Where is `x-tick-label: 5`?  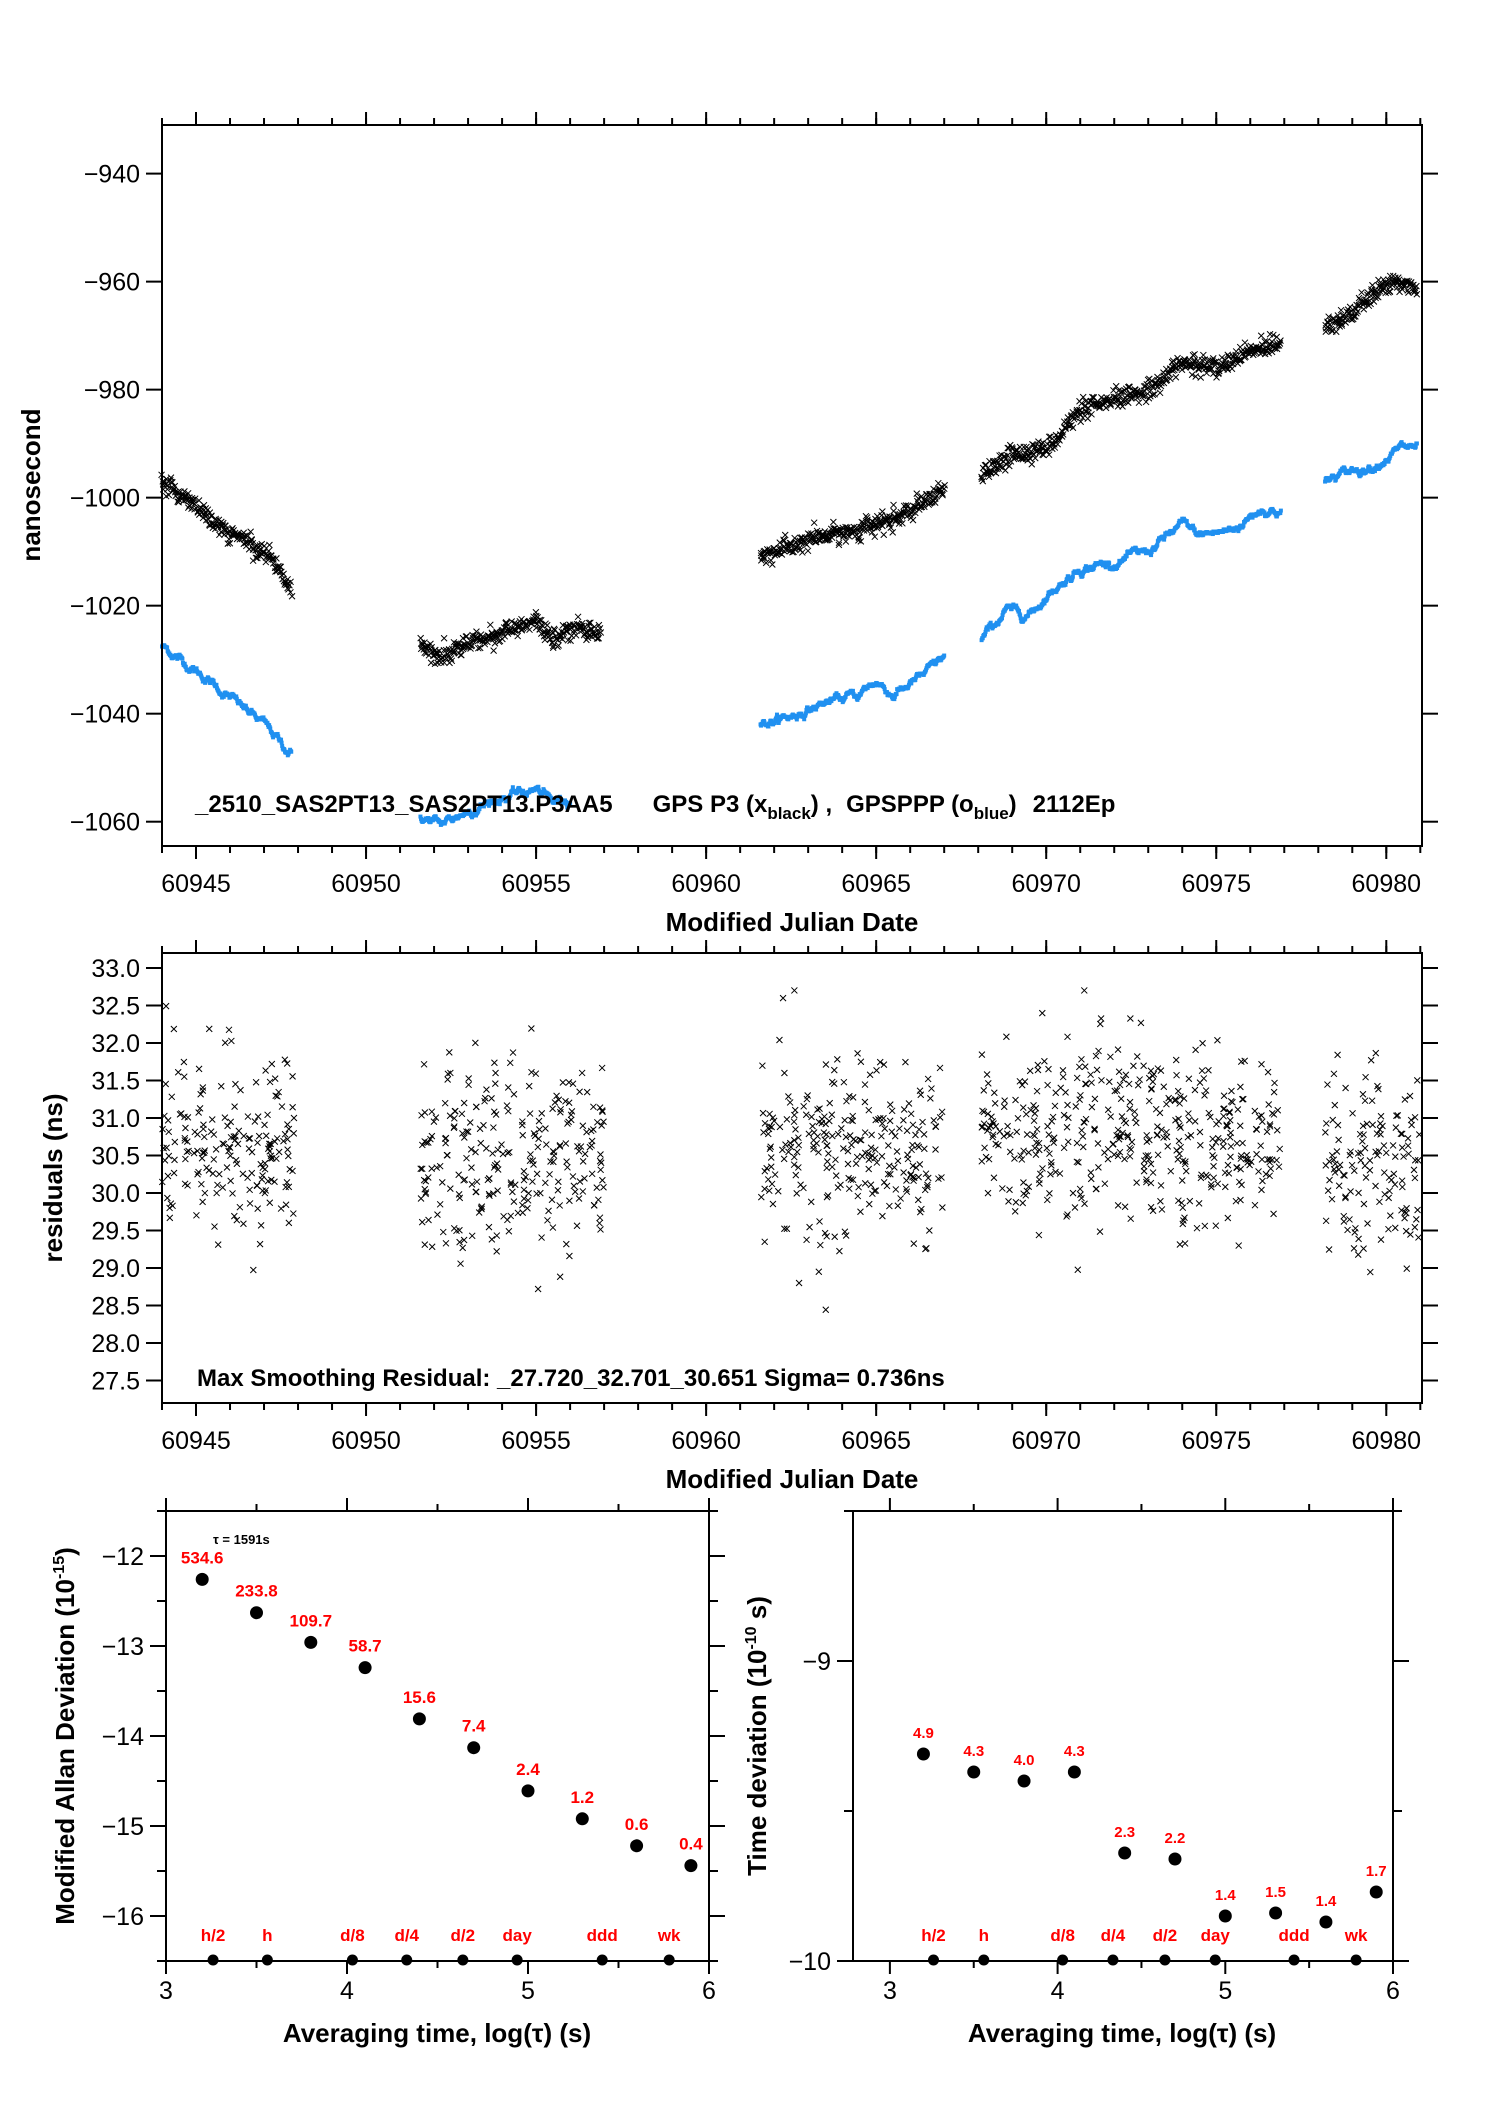 x-tick-label: 5 is located at coordinates (528, 1991).